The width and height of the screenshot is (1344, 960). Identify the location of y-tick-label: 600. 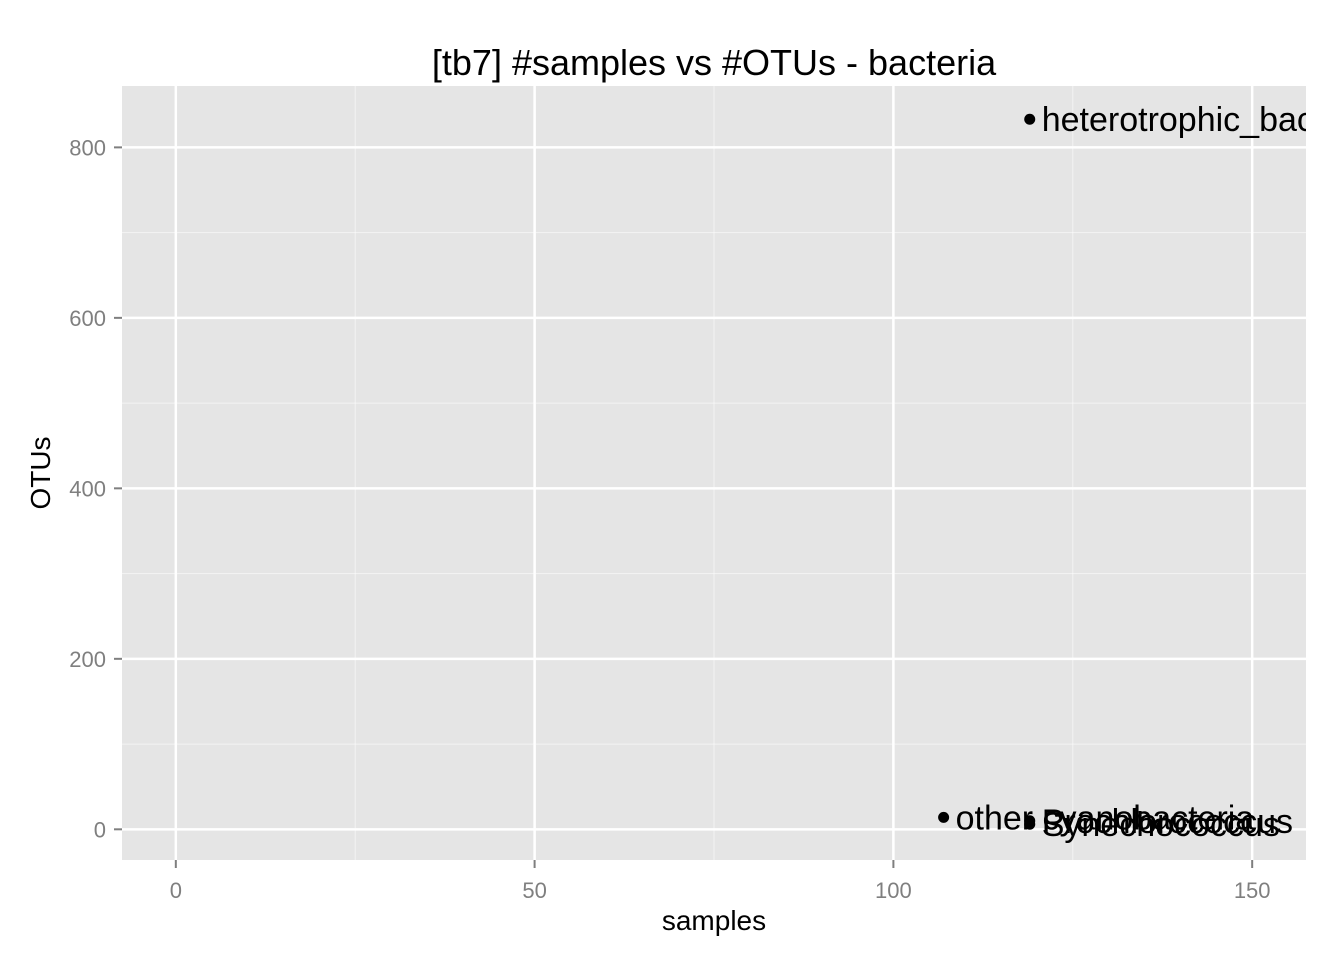
(87, 318).